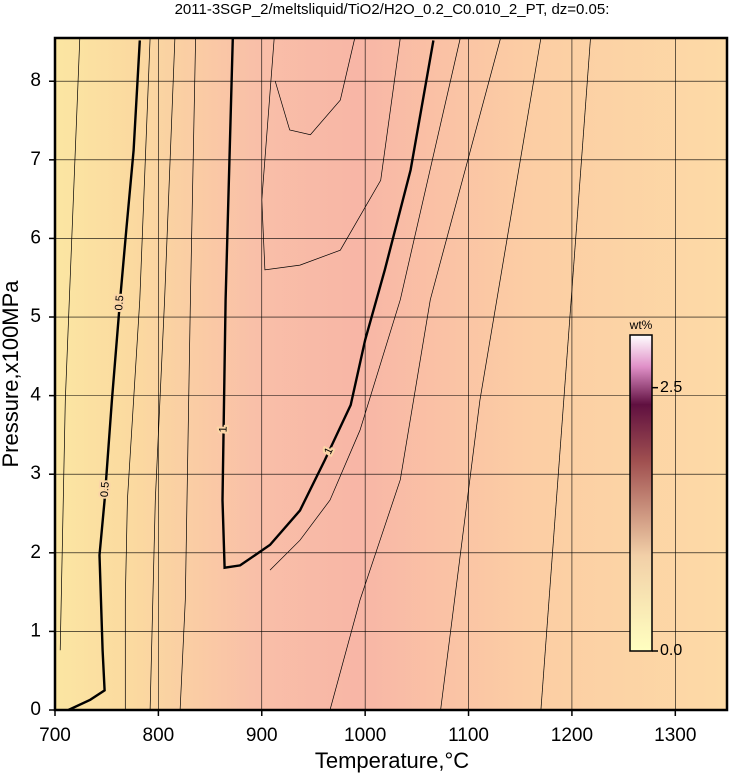 This screenshot has width=734, height=781. Describe the element at coordinates (35, 709) in the screenshot. I see `y-tick-label: 0` at that location.